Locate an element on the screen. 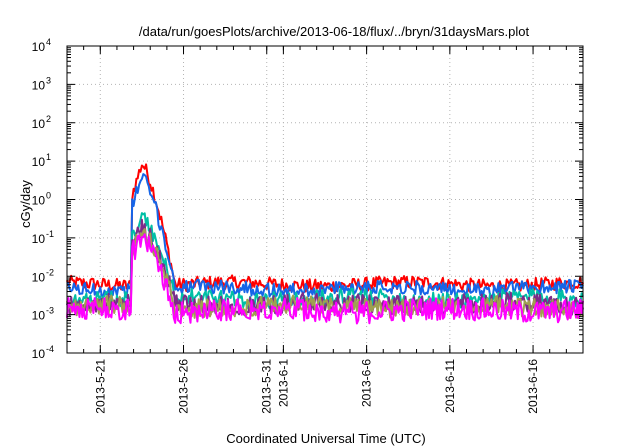  x-tick-label: 2013-5-31 is located at coordinates (267, 386).